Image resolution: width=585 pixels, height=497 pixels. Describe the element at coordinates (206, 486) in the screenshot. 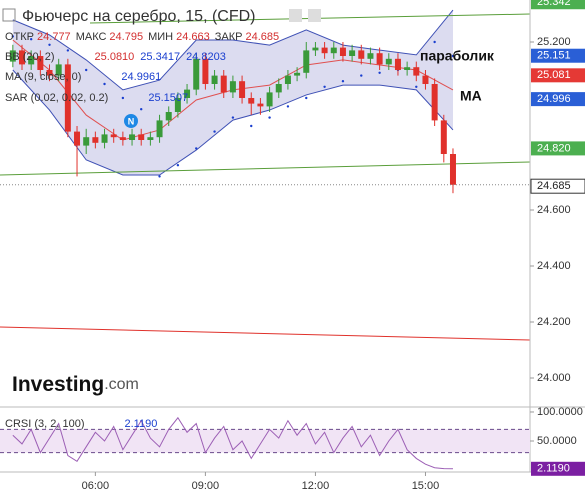

I see `x-tick-label: 09:00` at that location.